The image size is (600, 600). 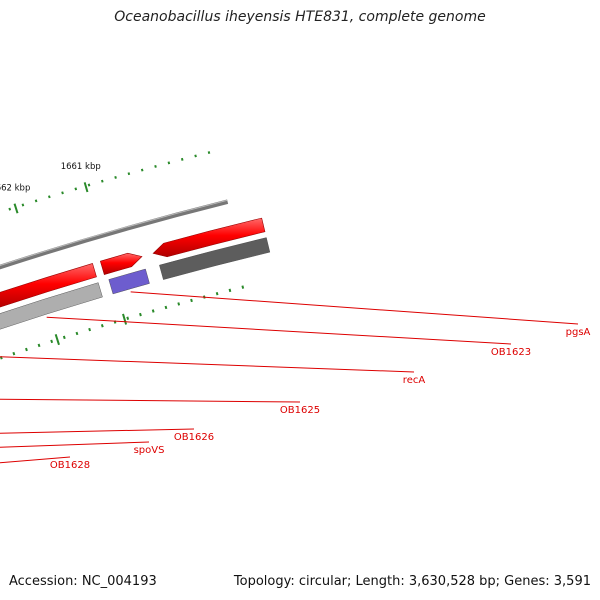 What do you see at coordinates (511, 352) in the screenshot?
I see `gene-label: OB1623` at bounding box center [511, 352].